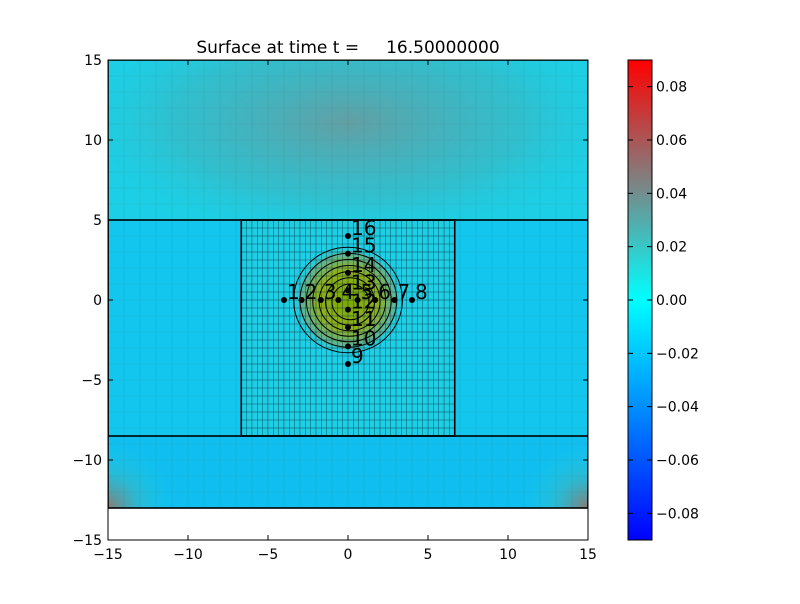  Describe the element at coordinates (311, 292) in the screenshot. I see `gauge-label: 2` at that location.